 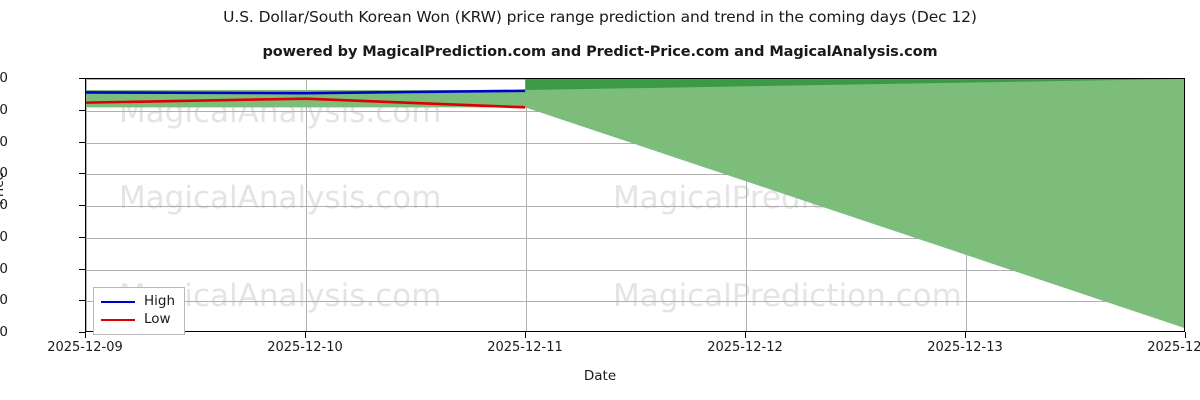 I want to click on series-line-low, so click(x=305, y=103).